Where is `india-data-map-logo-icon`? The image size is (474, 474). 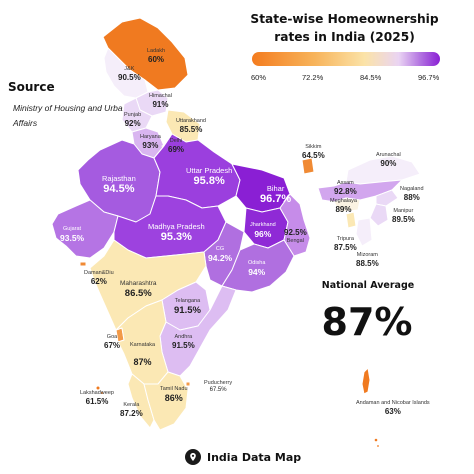
india-data-map-logo-icon is located at coordinates (193, 457).